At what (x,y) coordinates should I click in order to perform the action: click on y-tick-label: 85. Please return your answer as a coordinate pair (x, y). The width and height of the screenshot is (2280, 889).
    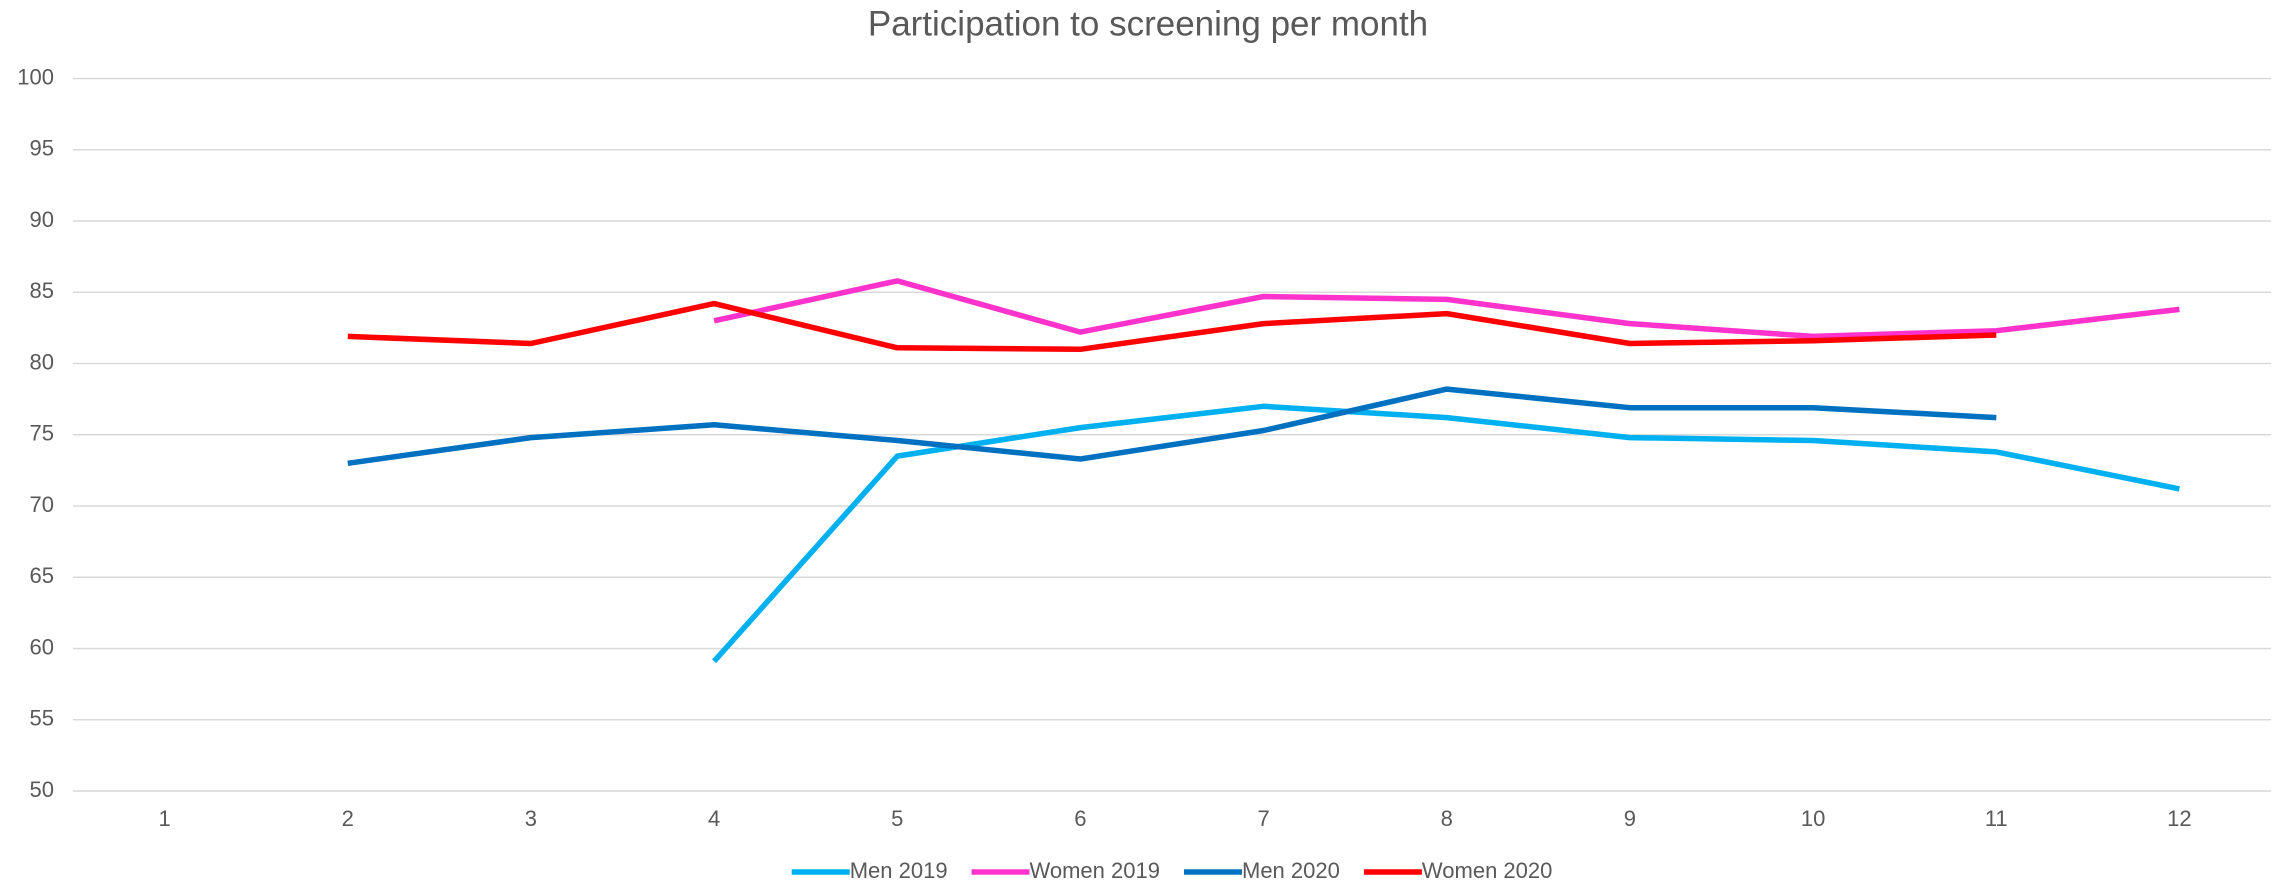
    Looking at the image, I should click on (42, 290).